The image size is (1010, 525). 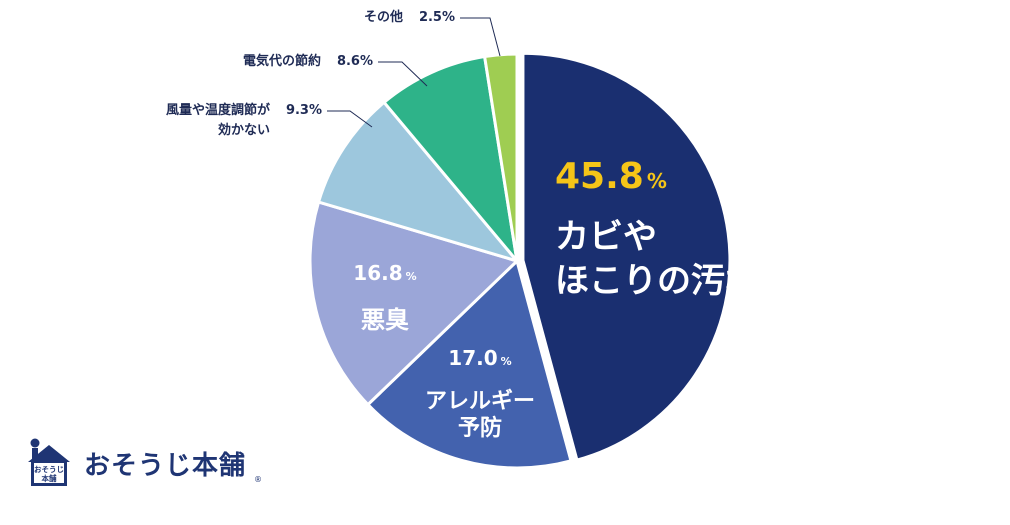 I want to click on slice-value-label: 17.0%, so click(x=479, y=358).